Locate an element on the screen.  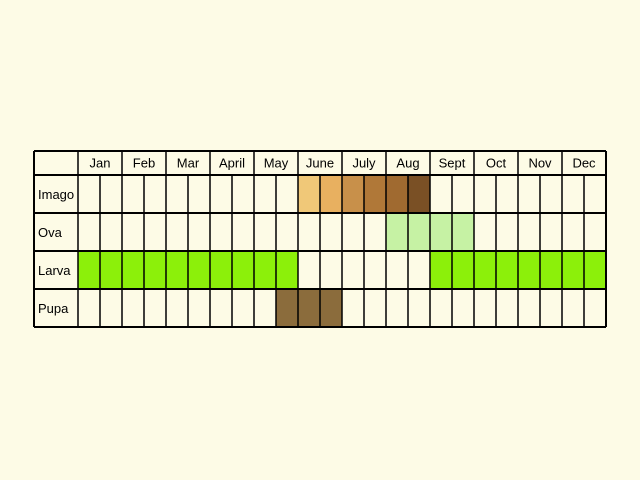
month-label-nov: Nov is located at coordinates (540, 163).